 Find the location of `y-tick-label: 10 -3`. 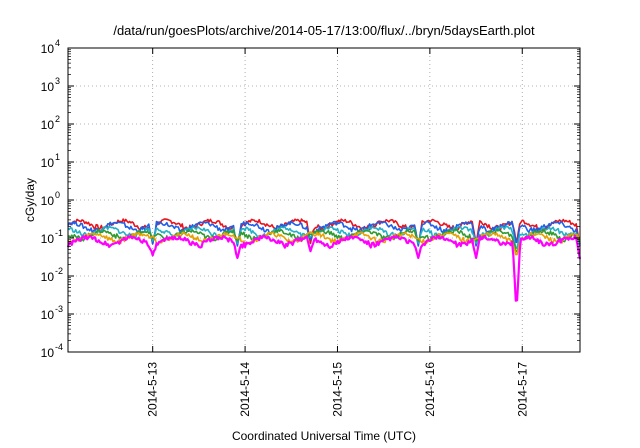

y-tick-label: 10 -3 is located at coordinates (52, 313).